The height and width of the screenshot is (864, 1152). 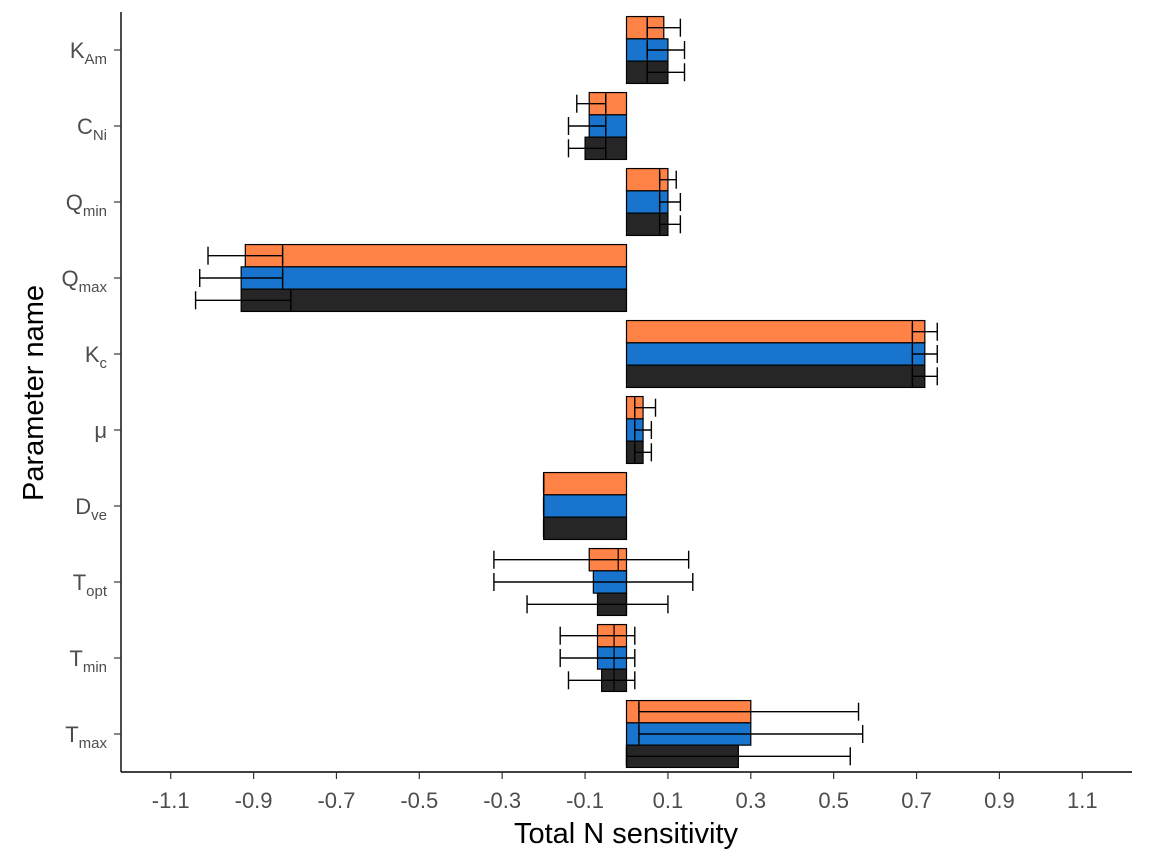 I want to click on x-tick-label: -1.1, so click(x=171, y=800).